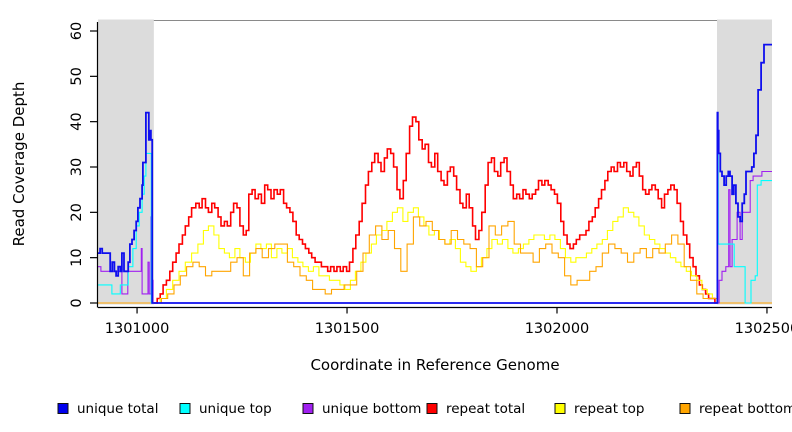  What do you see at coordinates (77, 167) in the screenshot?
I see `y-tick-label: 30` at bounding box center [77, 167].